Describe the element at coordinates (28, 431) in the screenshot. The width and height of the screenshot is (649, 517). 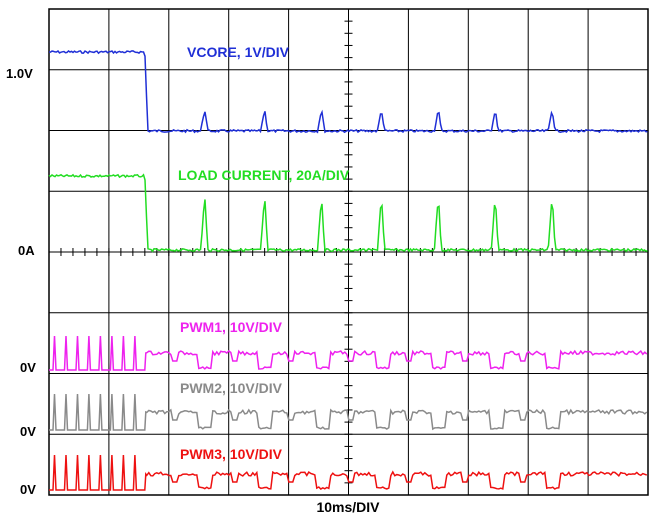
I see `marker-0v-pwm2: 0V` at that location.